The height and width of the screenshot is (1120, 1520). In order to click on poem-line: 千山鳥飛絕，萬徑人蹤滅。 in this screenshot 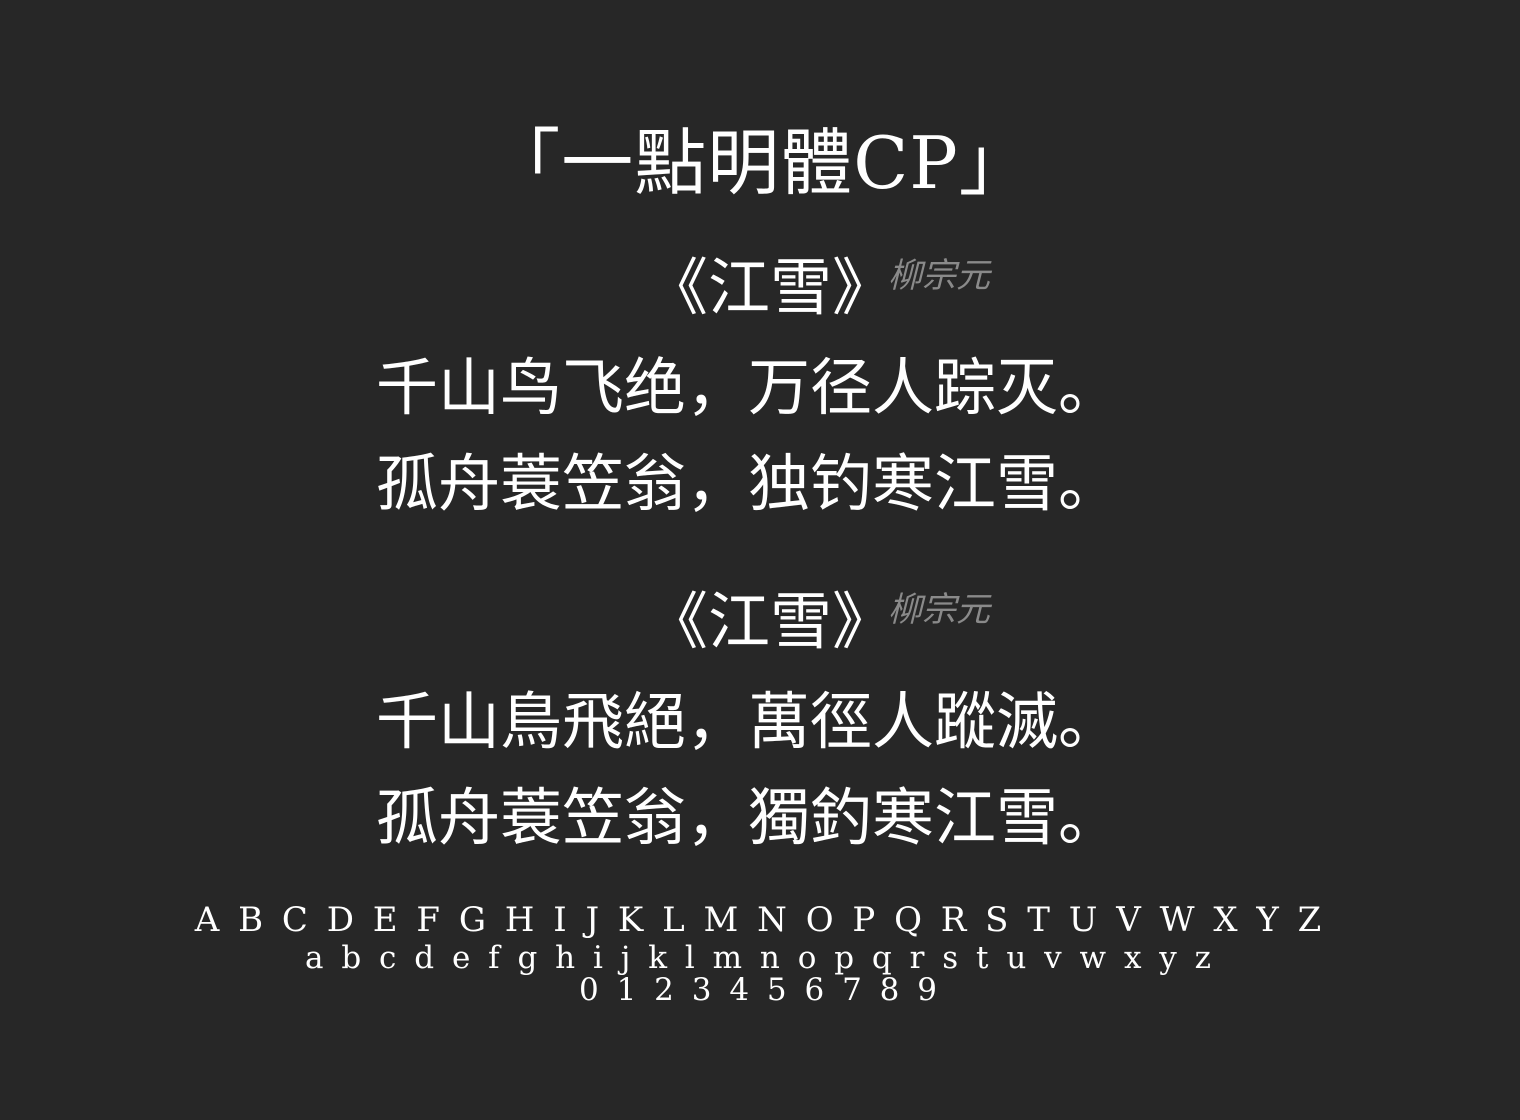, I will do `click(748, 721)`.